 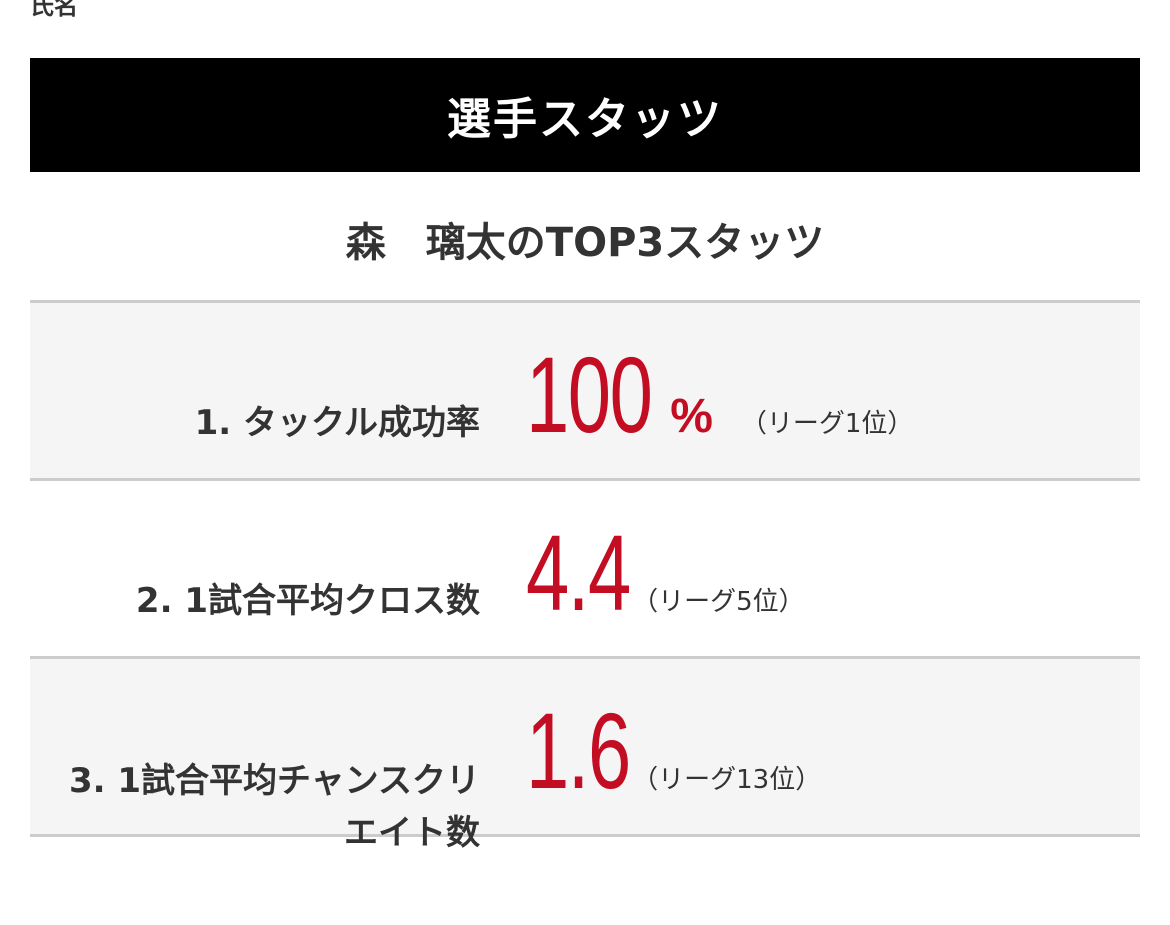 What do you see at coordinates (718, 602) in the screenshot?
I see `stat-rank: （リーグ5位）` at bounding box center [718, 602].